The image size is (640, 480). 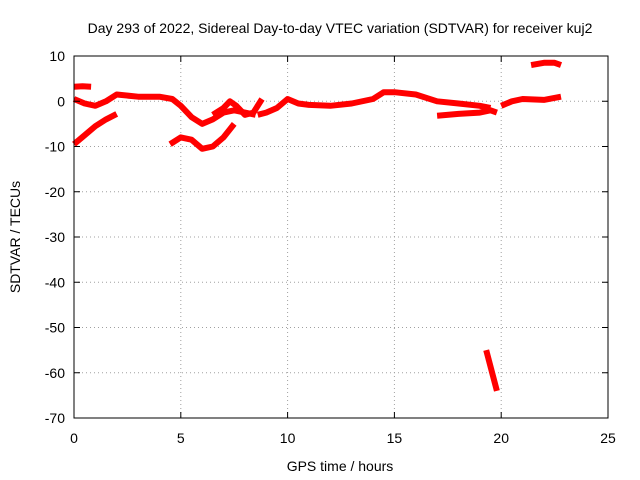 What do you see at coordinates (395, 438) in the screenshot?
I see `x-tick-label: 15` at bounding box center [395, 438].